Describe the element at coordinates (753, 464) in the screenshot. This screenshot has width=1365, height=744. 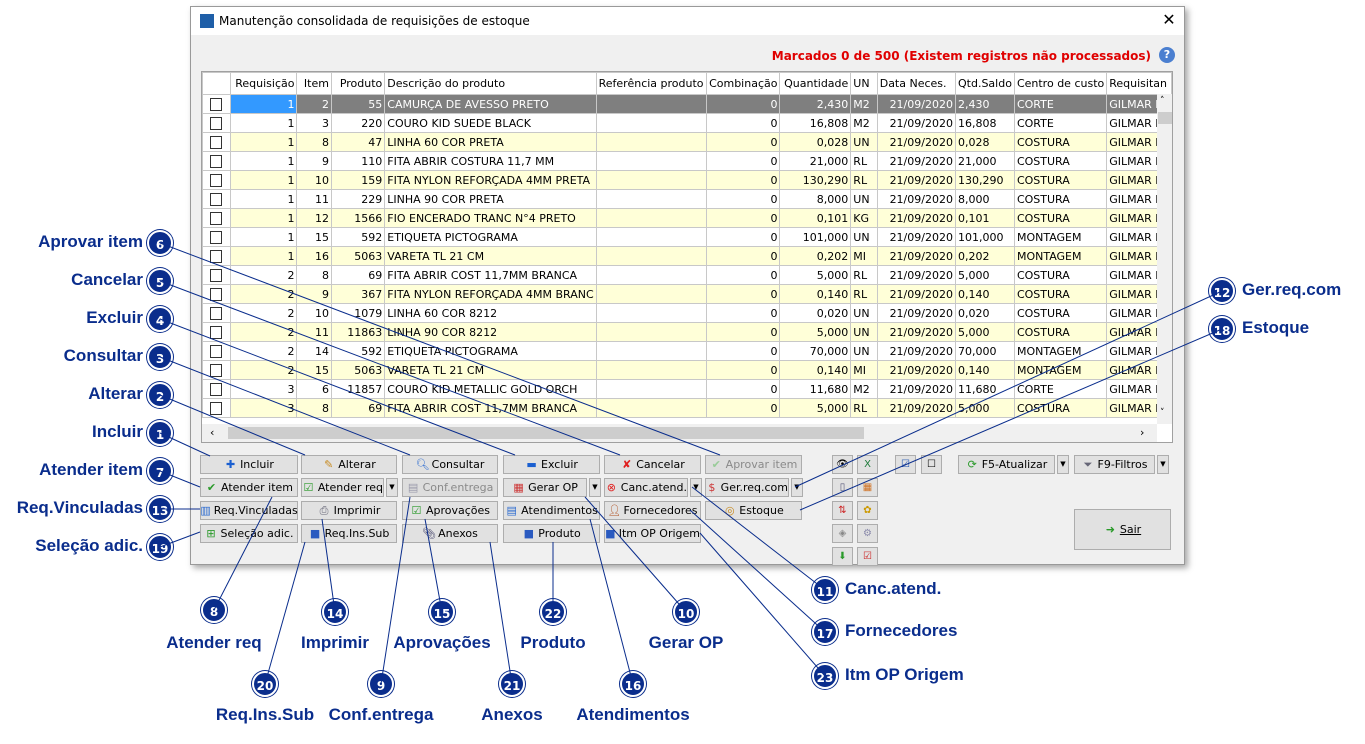
I see `aprovar-item-button: ✔ Aprovar item` at that location.